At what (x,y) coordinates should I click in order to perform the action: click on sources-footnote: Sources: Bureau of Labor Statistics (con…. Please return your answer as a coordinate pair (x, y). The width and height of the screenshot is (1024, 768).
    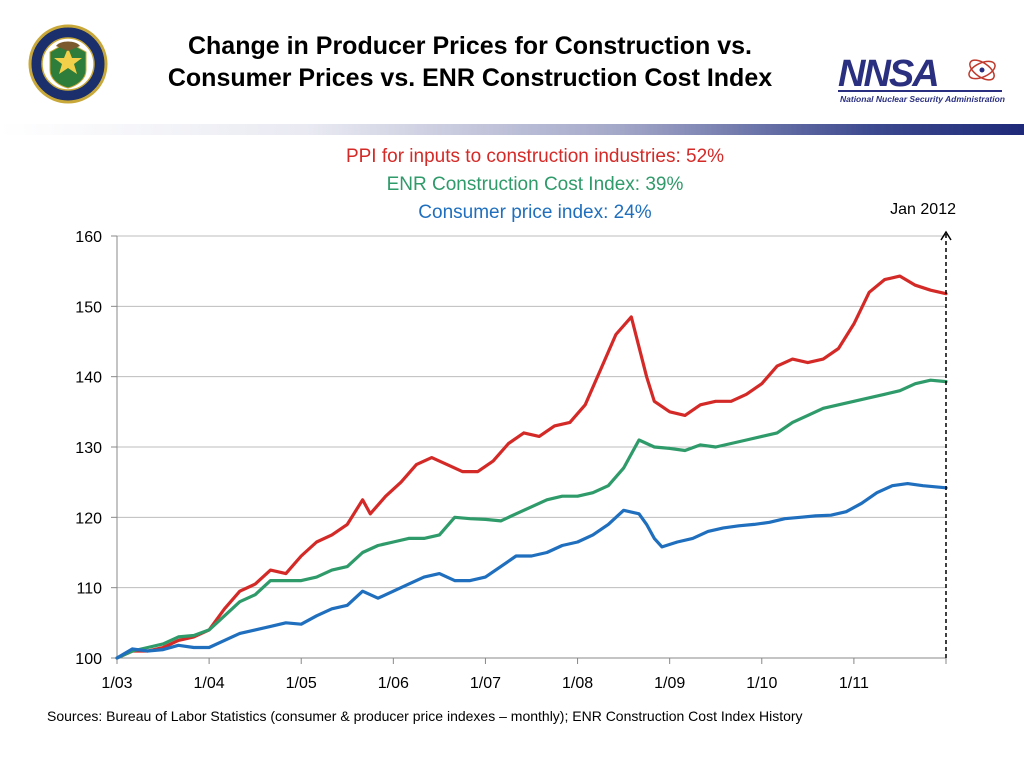
    Looking at the image, I should click on (425, 716).